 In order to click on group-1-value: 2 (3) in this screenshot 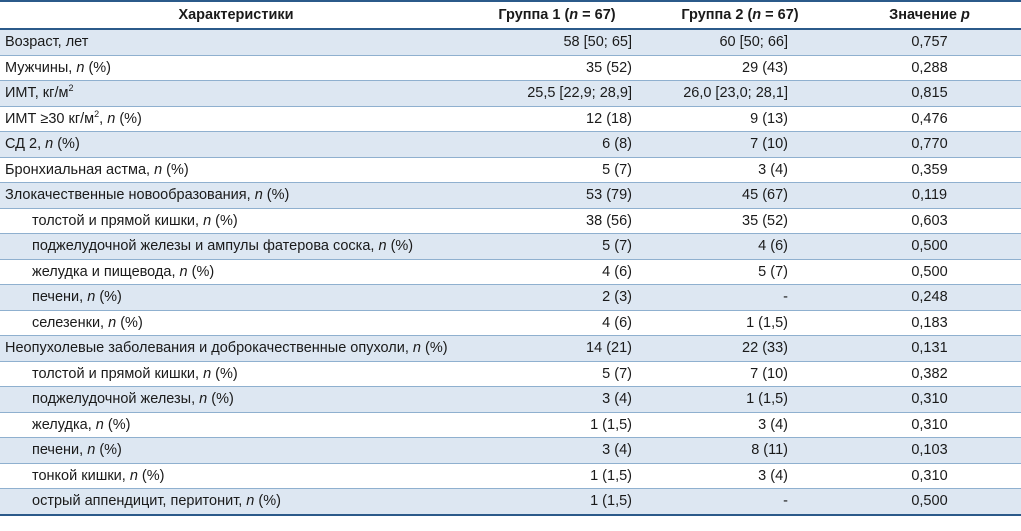, I will do `click(557, 297)`.